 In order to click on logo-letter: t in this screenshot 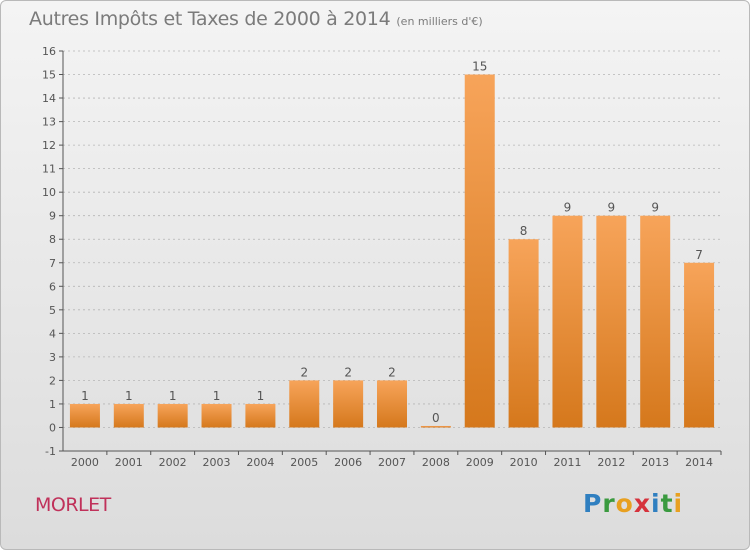, I will do `click(667, 503)`.